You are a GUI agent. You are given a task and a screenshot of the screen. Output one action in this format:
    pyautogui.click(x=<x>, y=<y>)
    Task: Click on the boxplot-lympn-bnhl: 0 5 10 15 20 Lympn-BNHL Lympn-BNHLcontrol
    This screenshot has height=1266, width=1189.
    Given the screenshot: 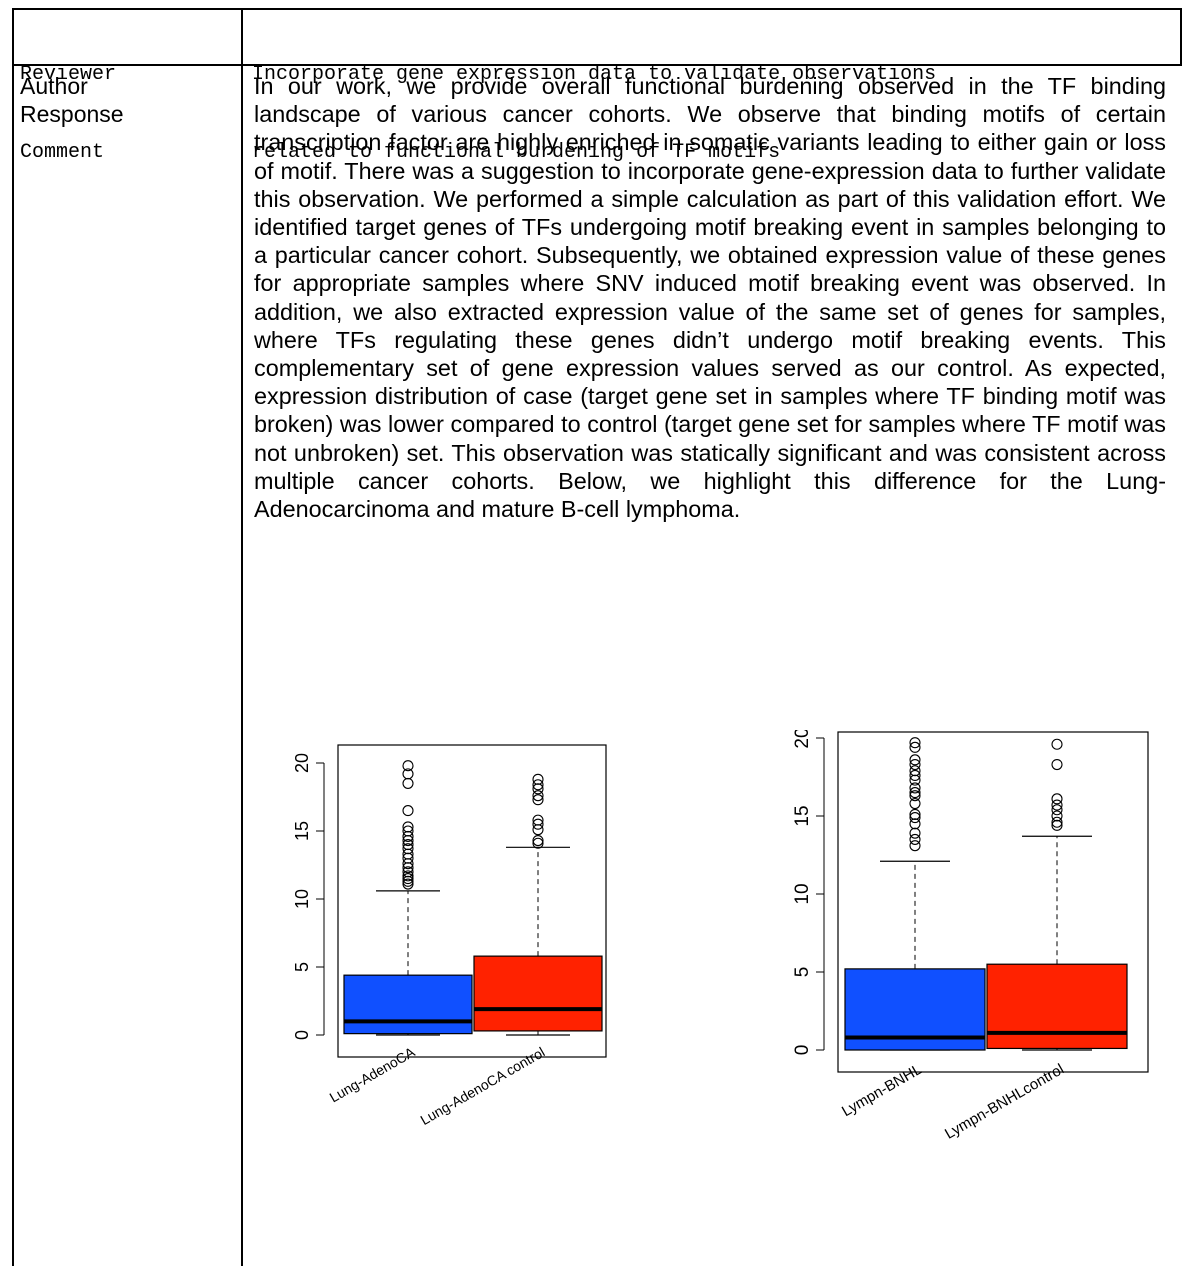 What is the action you would take?
    pyautogui.click(x=970, y=936)
    